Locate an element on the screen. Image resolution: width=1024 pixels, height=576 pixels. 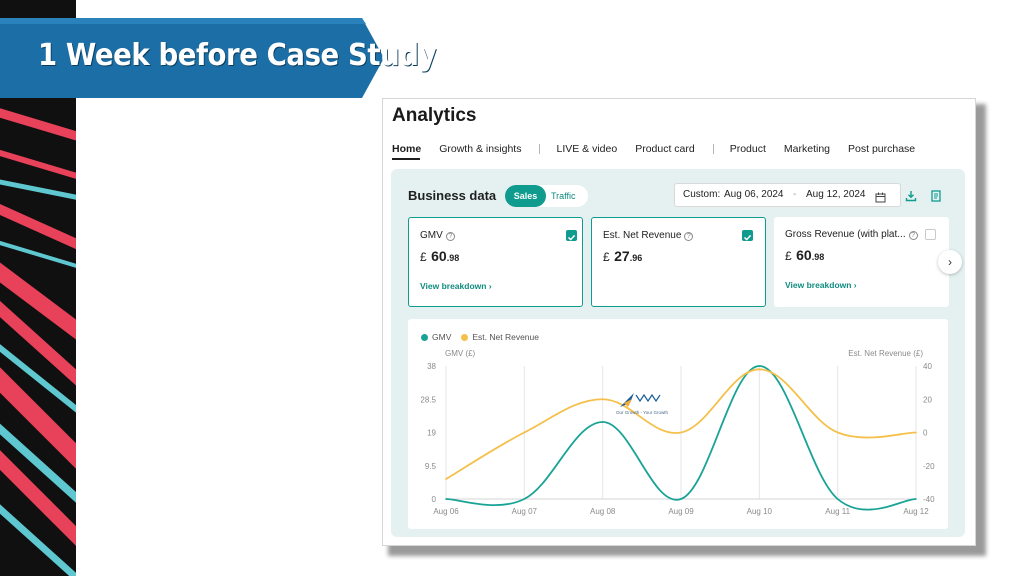
chevron-right-icon: › is located at coordinates (950, 262).